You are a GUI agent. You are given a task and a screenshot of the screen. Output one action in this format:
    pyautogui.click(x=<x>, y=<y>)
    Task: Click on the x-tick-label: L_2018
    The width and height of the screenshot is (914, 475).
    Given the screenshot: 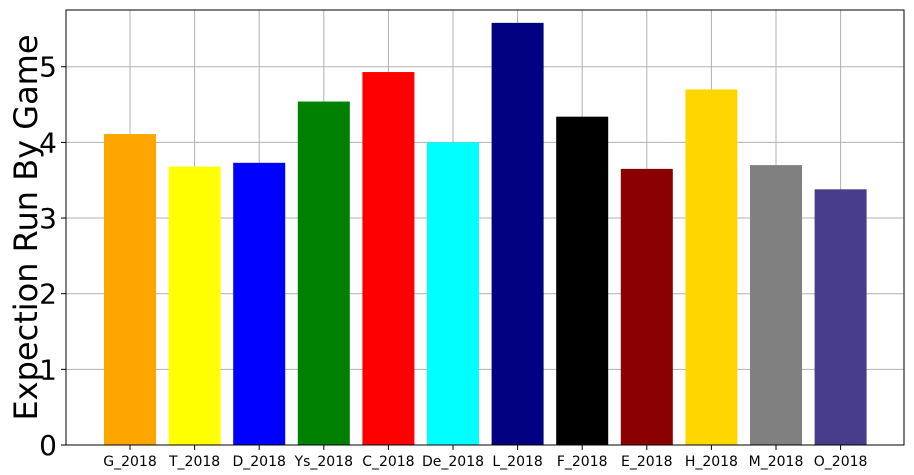 What is the action you would take?
    pyautogui.click(x=517, y=462)
    